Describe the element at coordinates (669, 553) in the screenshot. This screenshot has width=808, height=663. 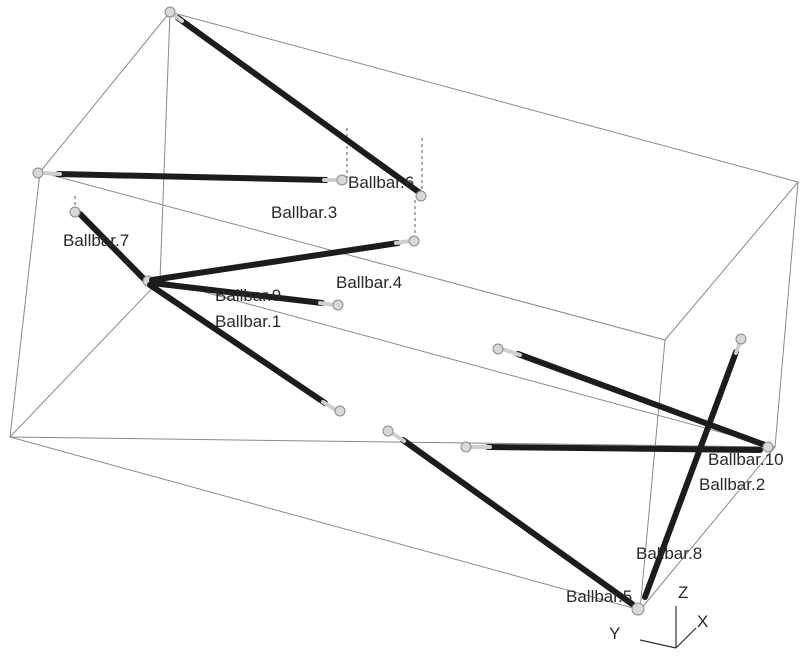
I see `label-ballbar-8: Ballbar.8` at that location.